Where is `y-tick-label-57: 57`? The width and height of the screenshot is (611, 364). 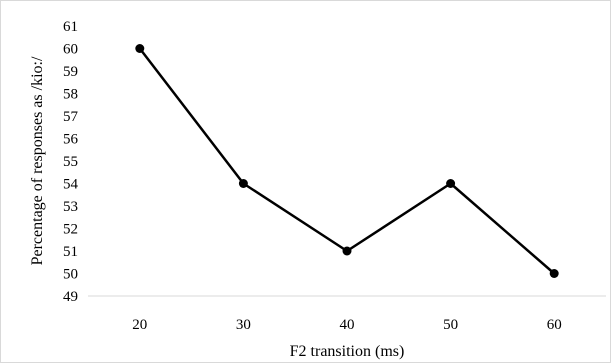
y-tick-label-57: 57 is located at coordinates (71, 117).